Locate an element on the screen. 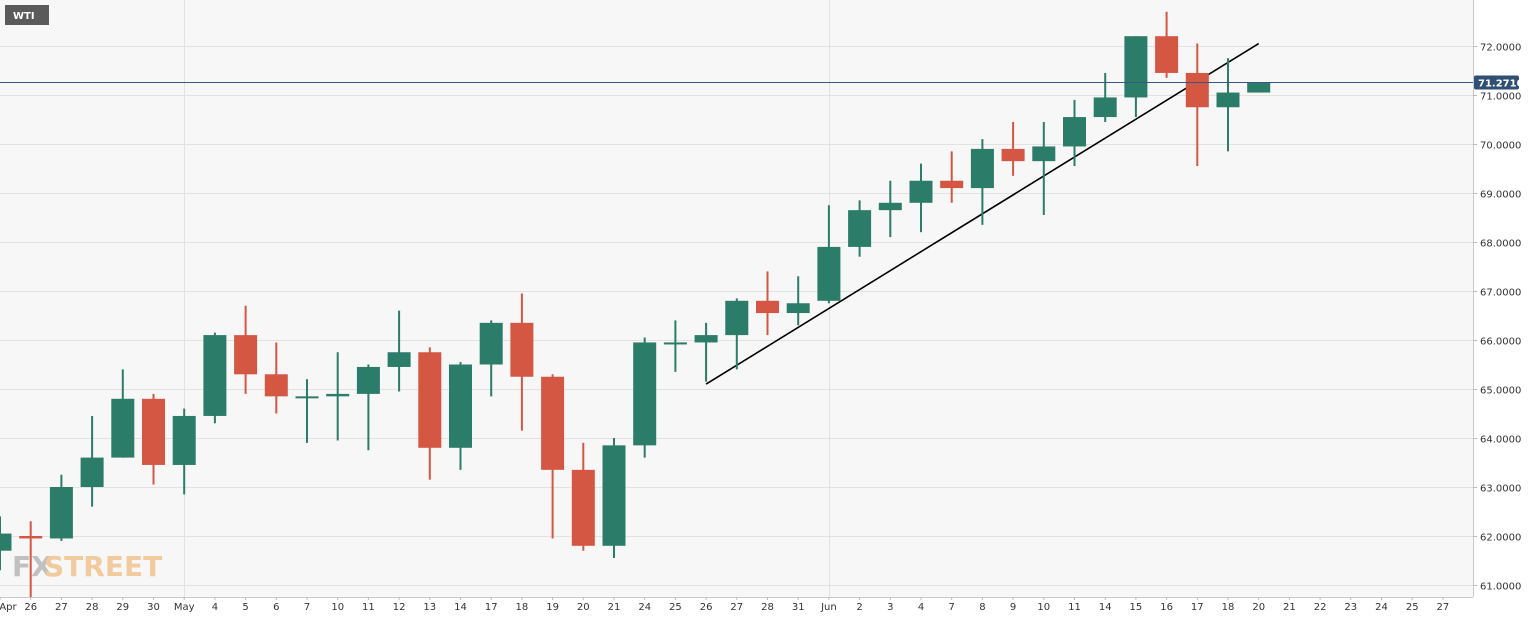  x-tick-label: 14 is located at coordinates (460, 607).